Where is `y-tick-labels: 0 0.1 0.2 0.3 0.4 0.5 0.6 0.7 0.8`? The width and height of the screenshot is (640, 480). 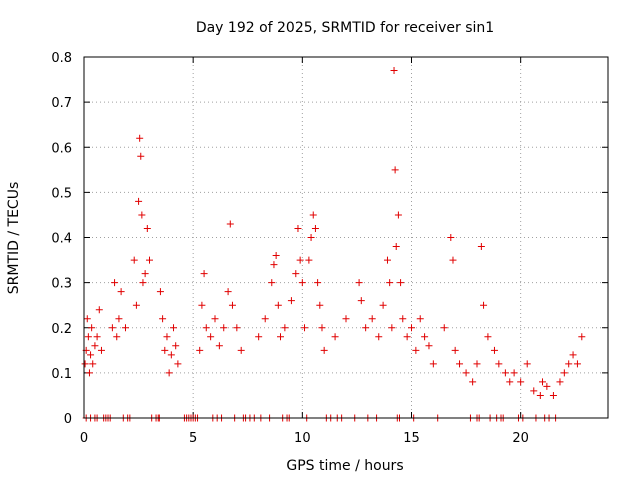 y-tick-labels: 0 0.1 0.2 0.3 0.4 0.5 0.6 0.7 0.8 is located at coordinates (61, 239).